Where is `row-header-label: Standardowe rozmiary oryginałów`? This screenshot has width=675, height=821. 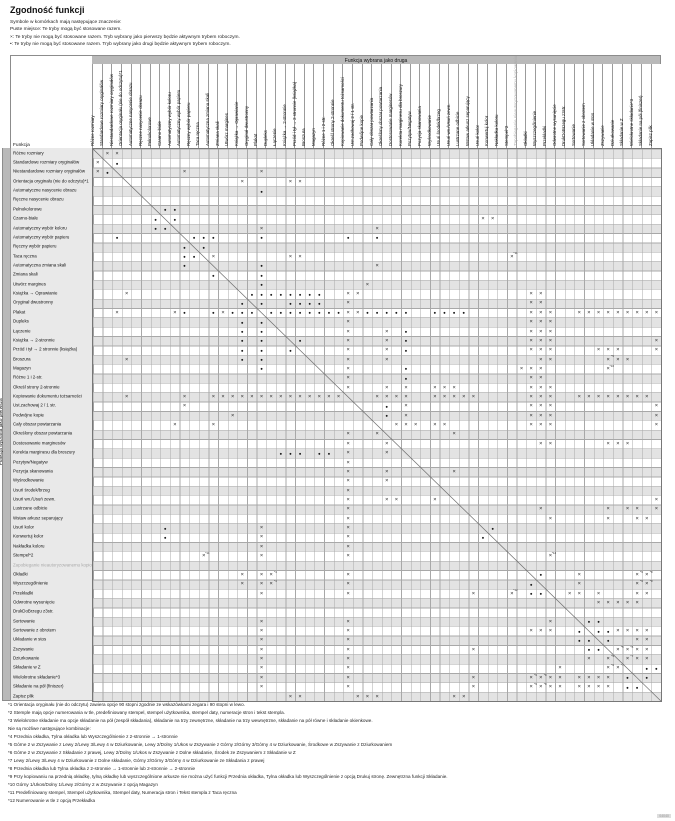 row-header-label: Standardowe rozmiary oryginałów is located at coordinates (46, 162).